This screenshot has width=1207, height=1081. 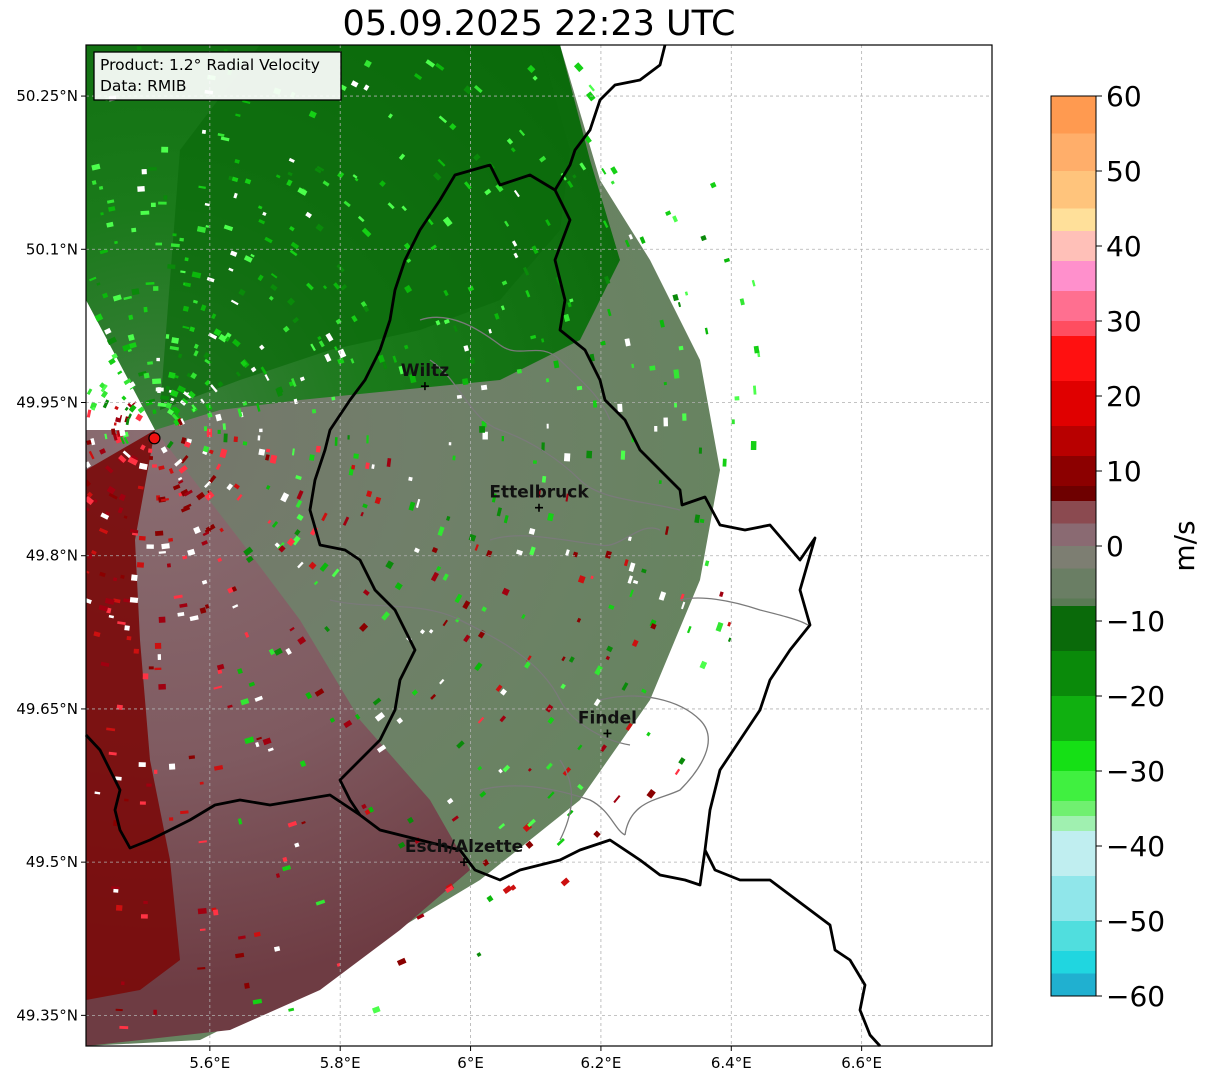 I want to click on city-label: Findel, so click(x=607, y=718).